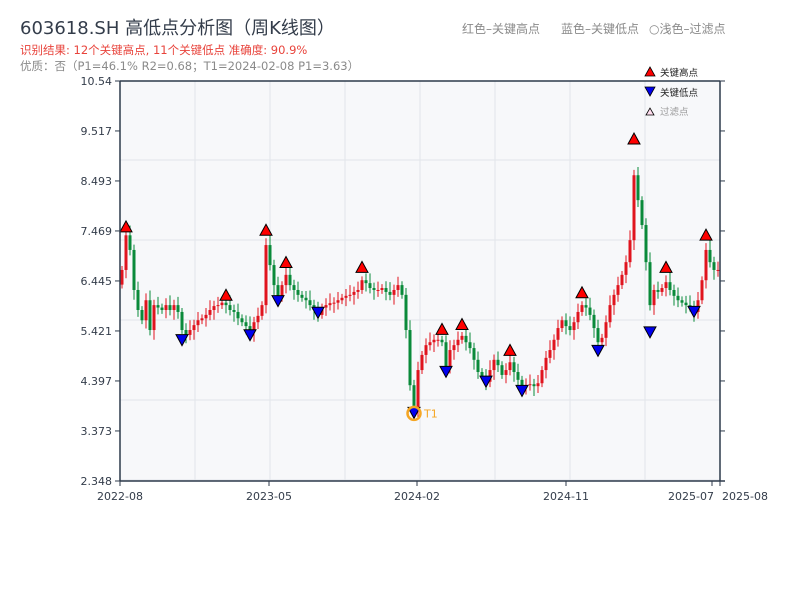 The height and width of the screenshot is (600, 800). What do you see at coordinates (97, 481) in the screenshot?
I see `y-tick-label: 2.348` at bounding box center [97, 481].